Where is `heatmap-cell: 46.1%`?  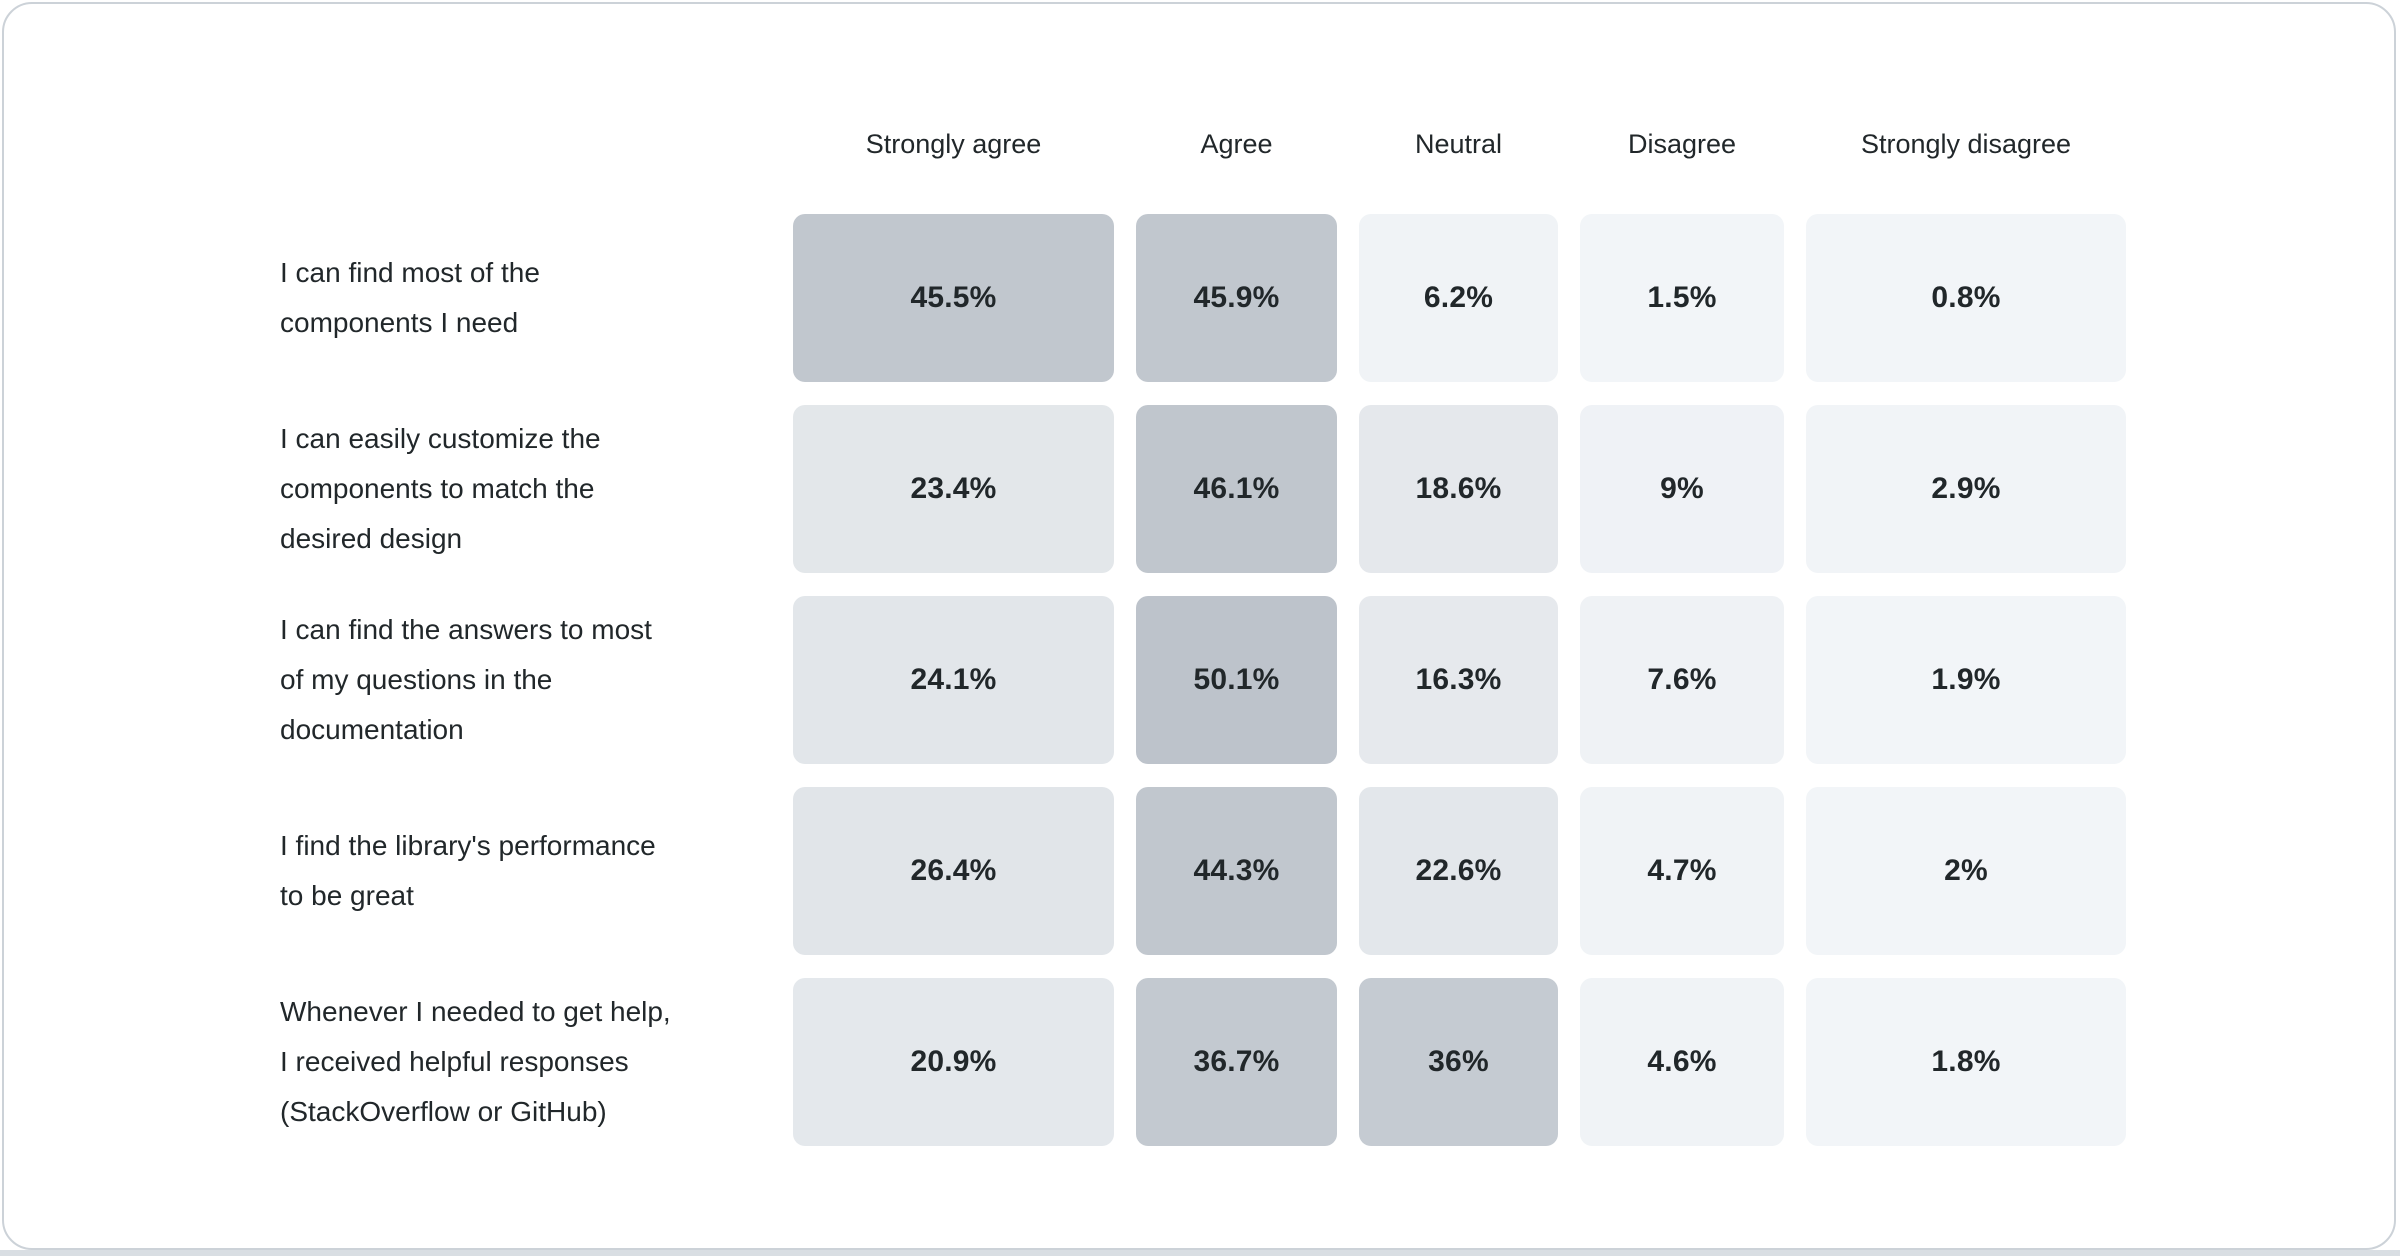
heatmap-cell: 46.1% is located at coordinates (1236, 489).